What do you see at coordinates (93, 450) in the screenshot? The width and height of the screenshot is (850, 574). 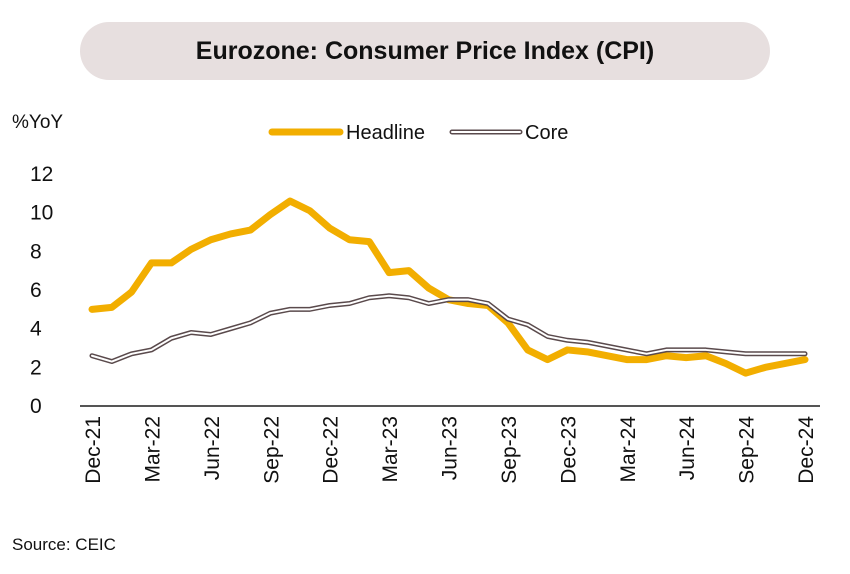 I see `x-tick-label: Dec-21` at bounding box center [93, 450].